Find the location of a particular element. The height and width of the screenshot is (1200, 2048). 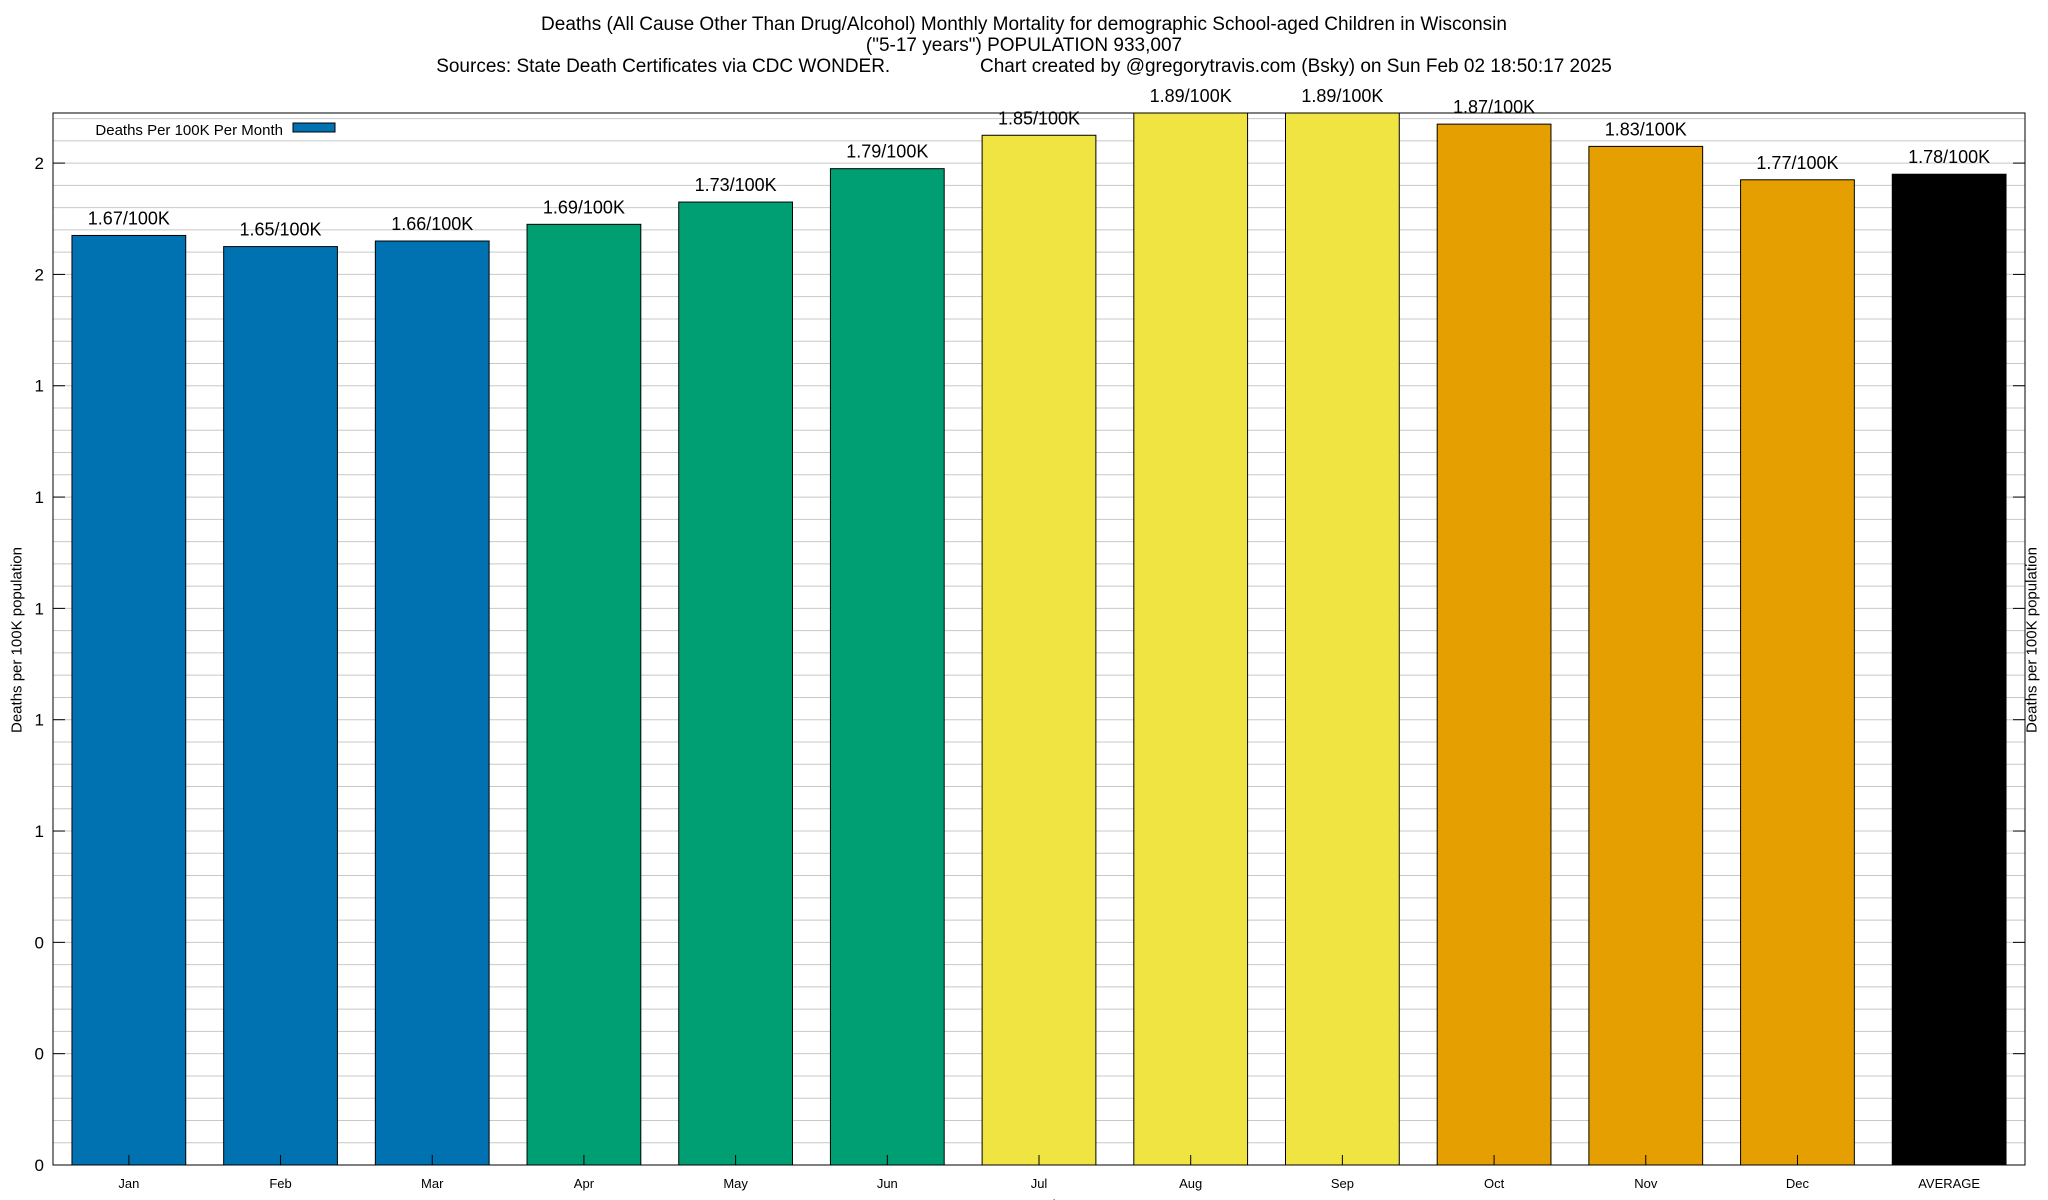

bar-value-label: 1.79/100K is located at coordinates (887, 152).